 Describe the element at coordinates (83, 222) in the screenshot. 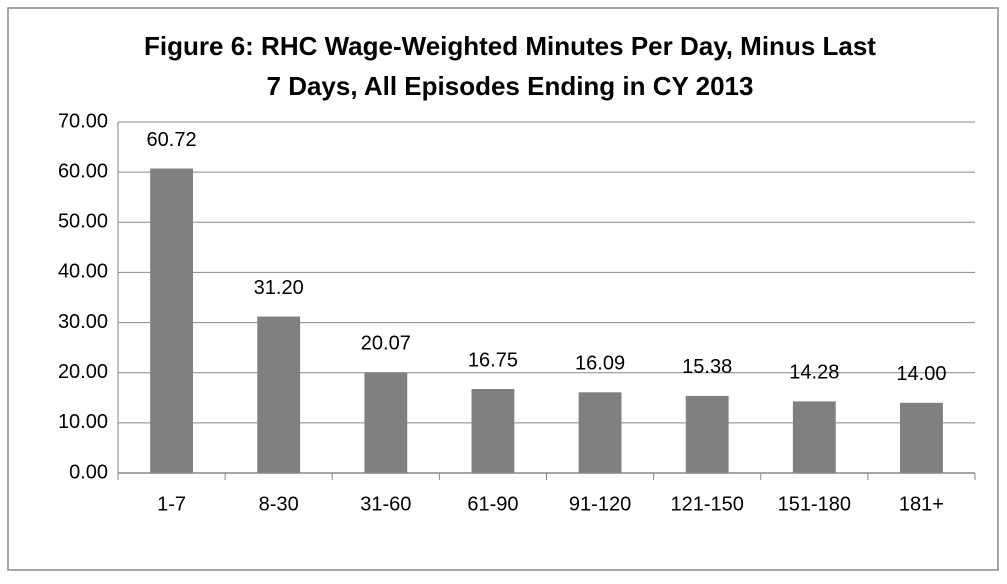

I see `y-tick-label: 50.00` at that location.